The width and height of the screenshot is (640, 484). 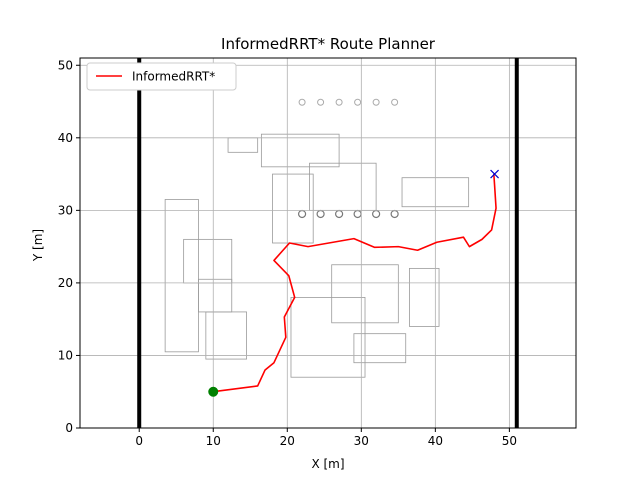 I want to click on y-tick-label: 10, so click(x=65, y=355).